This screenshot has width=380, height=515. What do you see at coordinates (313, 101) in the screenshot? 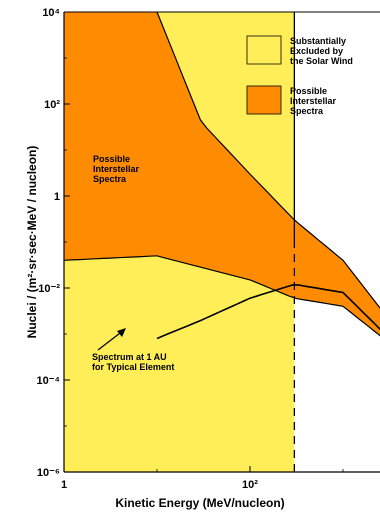
I see `legend-label: Interstellar` at bounding box center [313, 101].